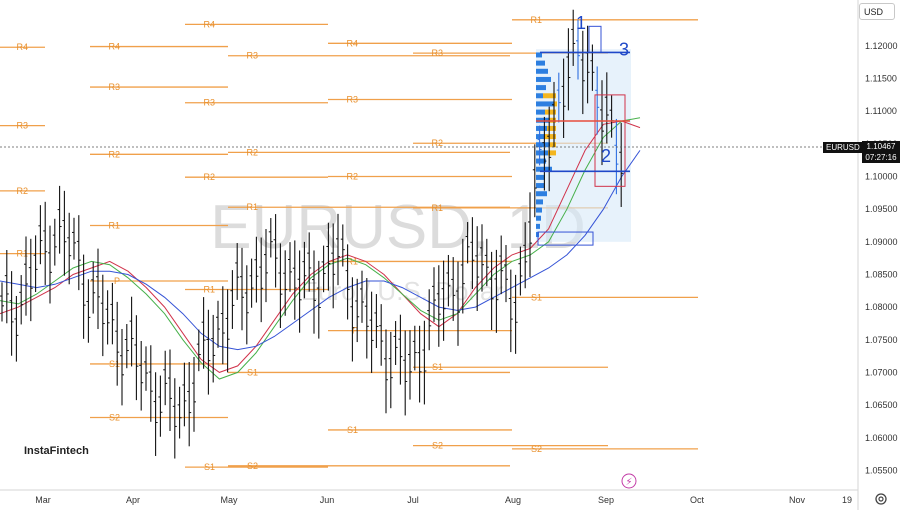  I want to click on time-tick-label: Mar, so click(43, 500).